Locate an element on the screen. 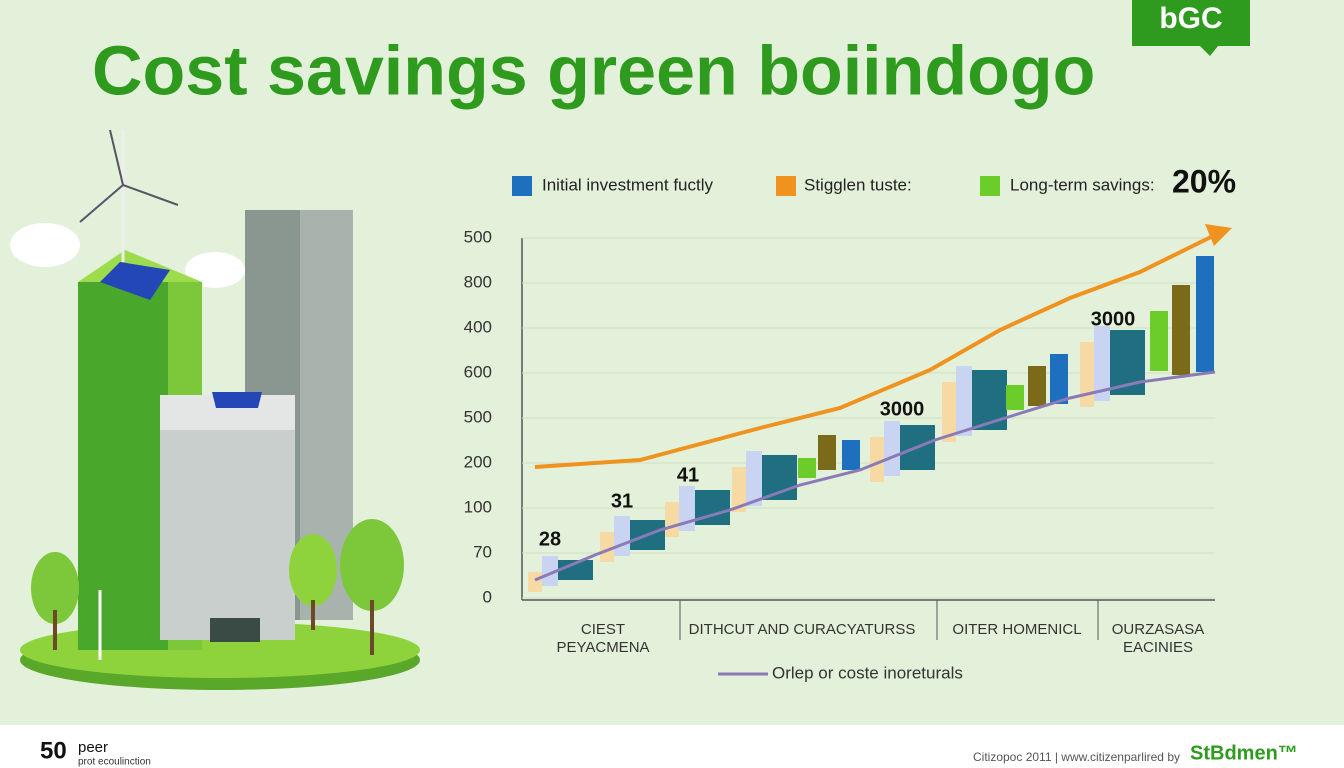  y-label: 600 is located at coordinates (478, 371).